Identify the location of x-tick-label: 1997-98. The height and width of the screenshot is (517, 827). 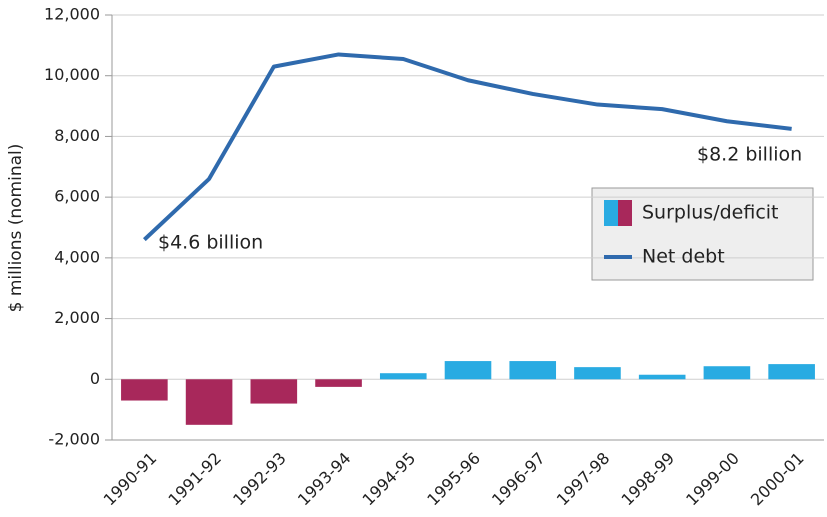
(583, 479).